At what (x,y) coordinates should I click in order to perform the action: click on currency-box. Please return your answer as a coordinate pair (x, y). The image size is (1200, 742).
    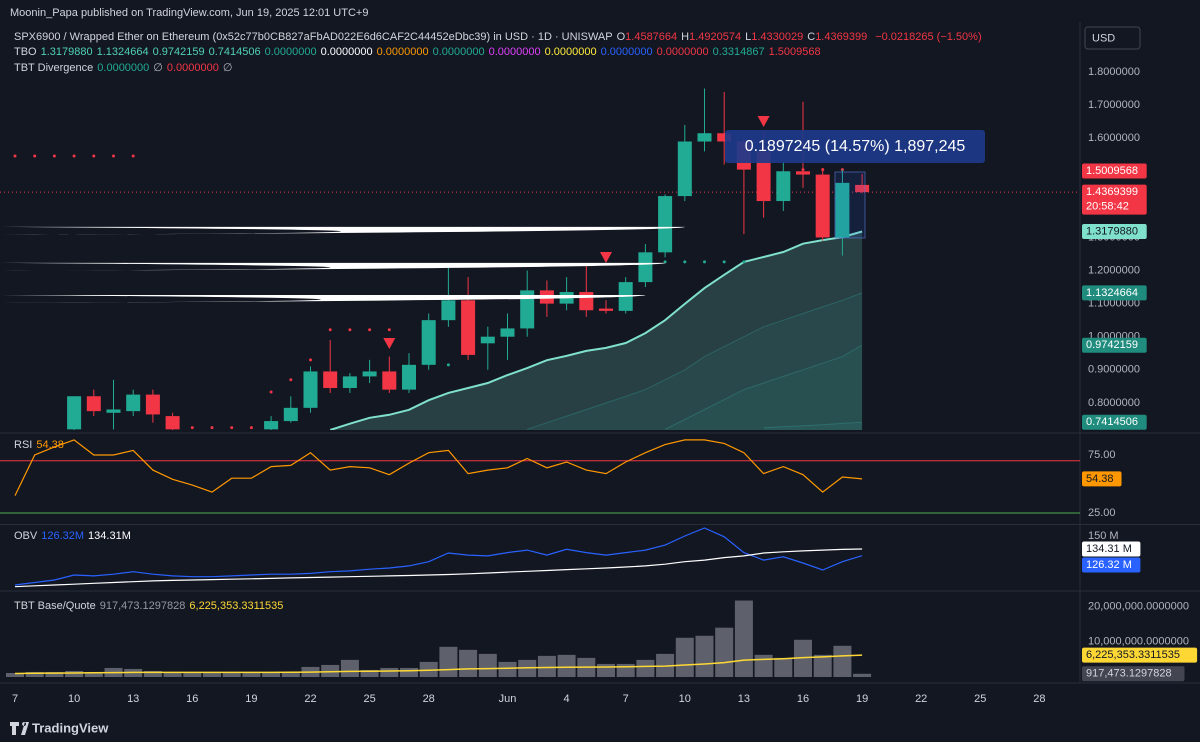
    Looking at the image, I should click on (1112, 38).